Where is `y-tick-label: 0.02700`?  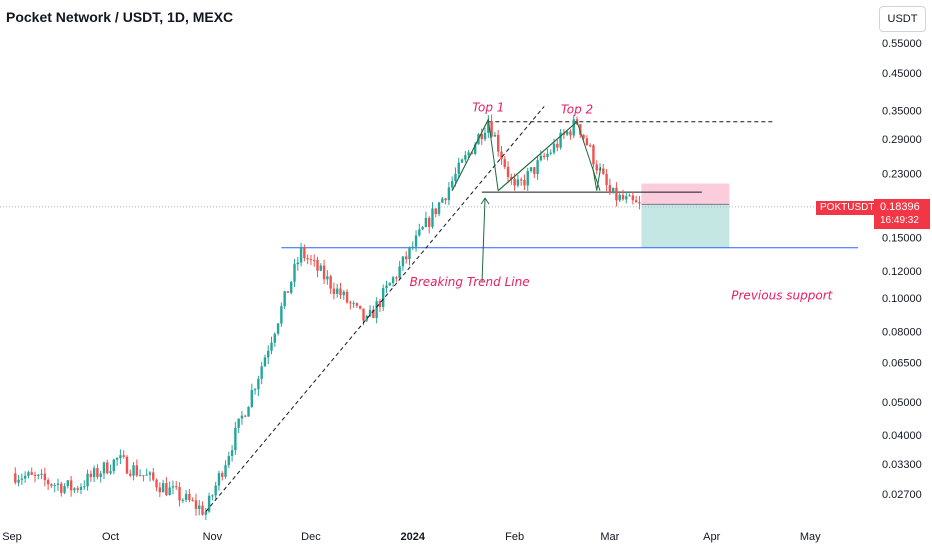 y-tick-label: 0.02700 is located at coordinates (902, 495).